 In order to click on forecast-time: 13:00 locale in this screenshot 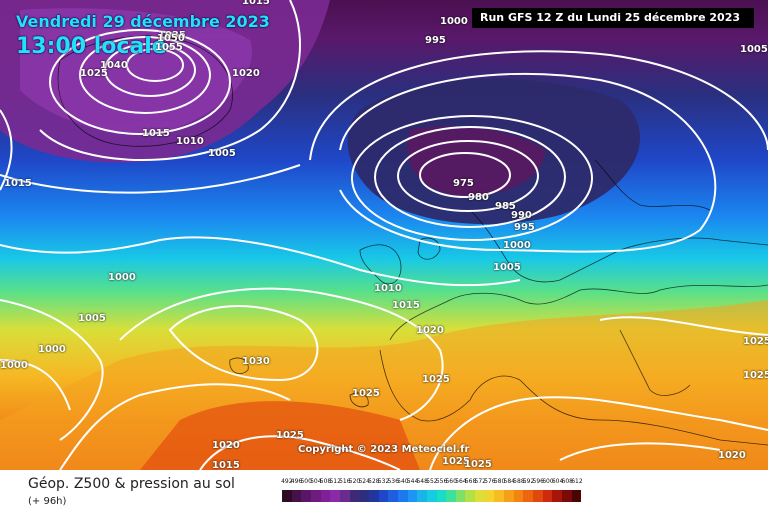, I will do `click(91, 46)`.